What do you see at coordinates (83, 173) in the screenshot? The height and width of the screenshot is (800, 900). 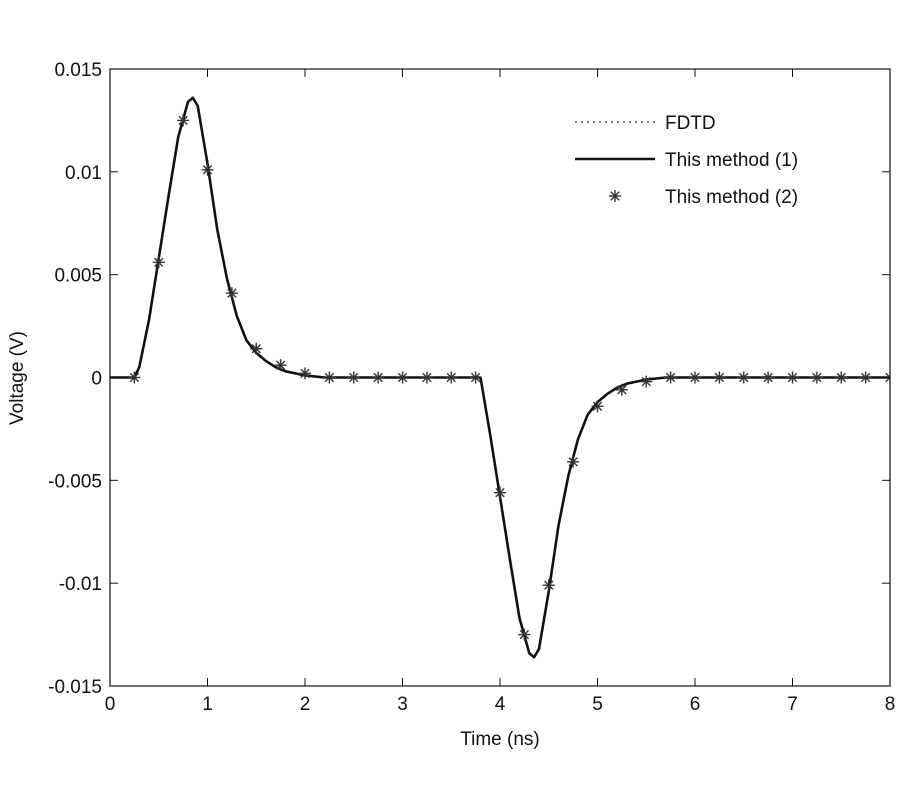 I see `y-tick-label: 0.01` at bounding box center [83, 173].